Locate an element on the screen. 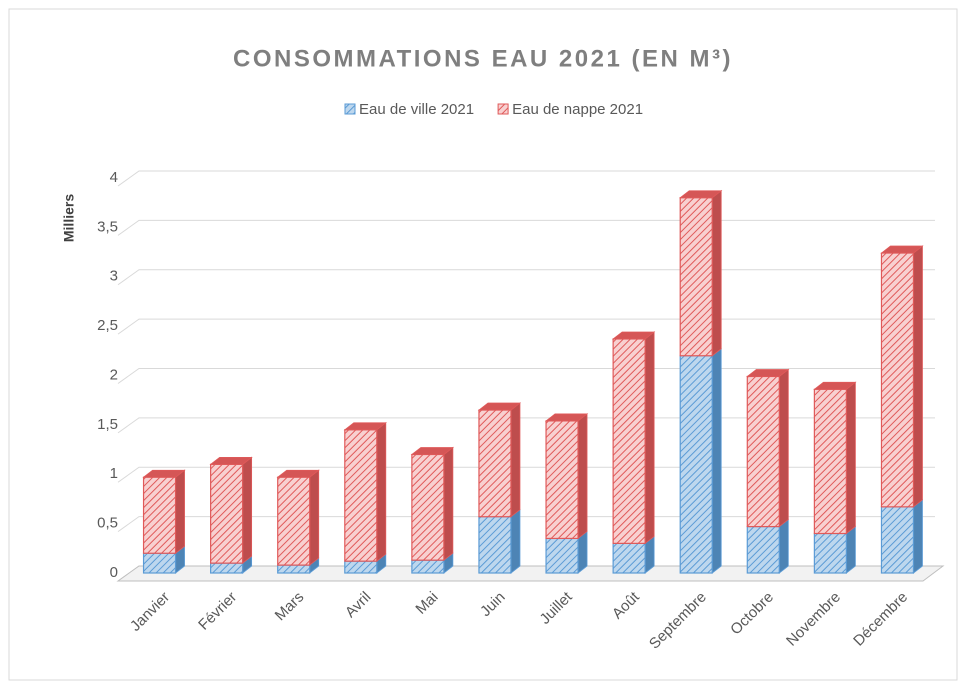 This screenshot has height=689, width=966. y-tick-label: 2,5 is located at coordinates (107, 325).